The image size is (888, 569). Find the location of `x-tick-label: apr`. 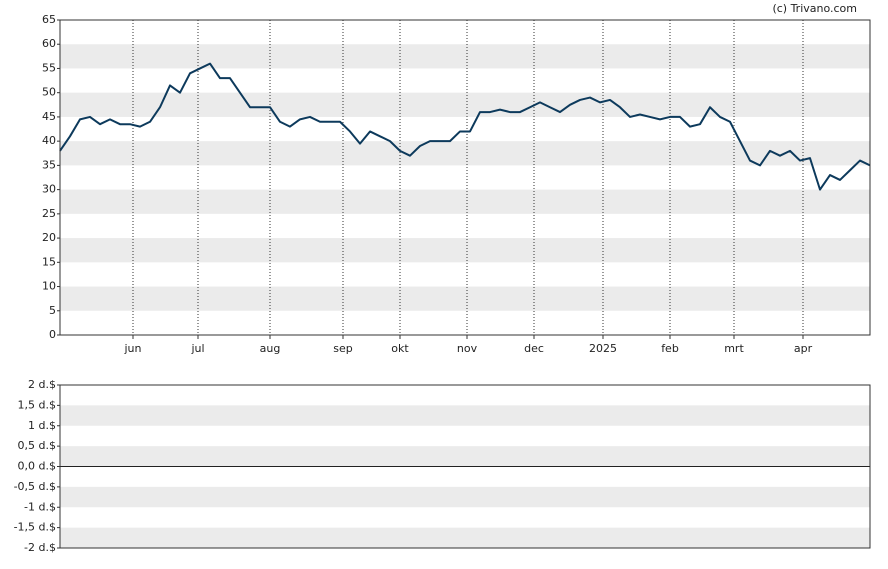

x-tick-label: apr is located at coordinates (803, 348).